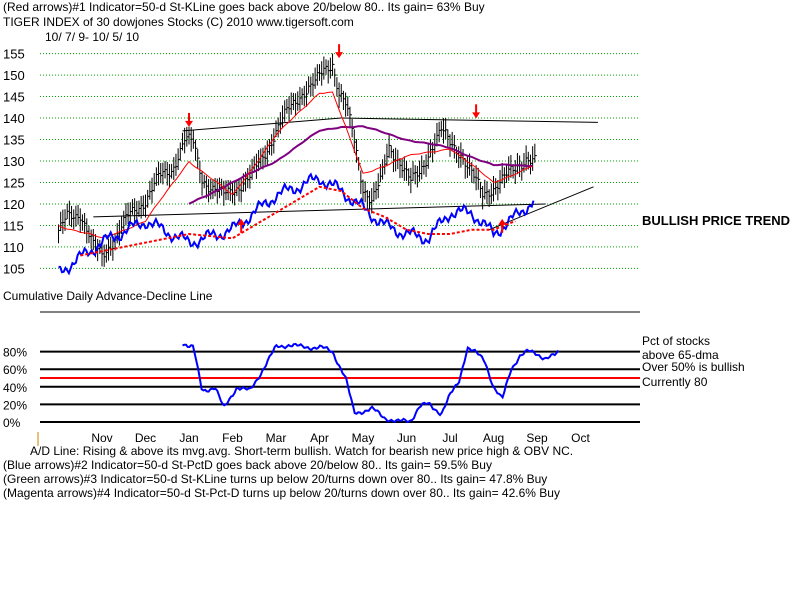  What do you see at coordinates (537, 438) in the screenshot?
I see `month-tick-label: Sep` at bounding box center [537, 438].